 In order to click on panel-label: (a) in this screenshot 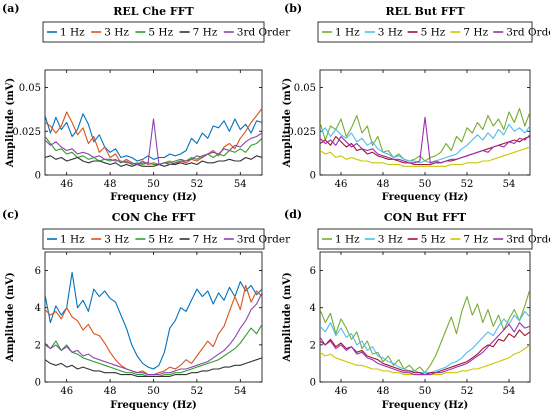, I will do `click(11, 8)`.